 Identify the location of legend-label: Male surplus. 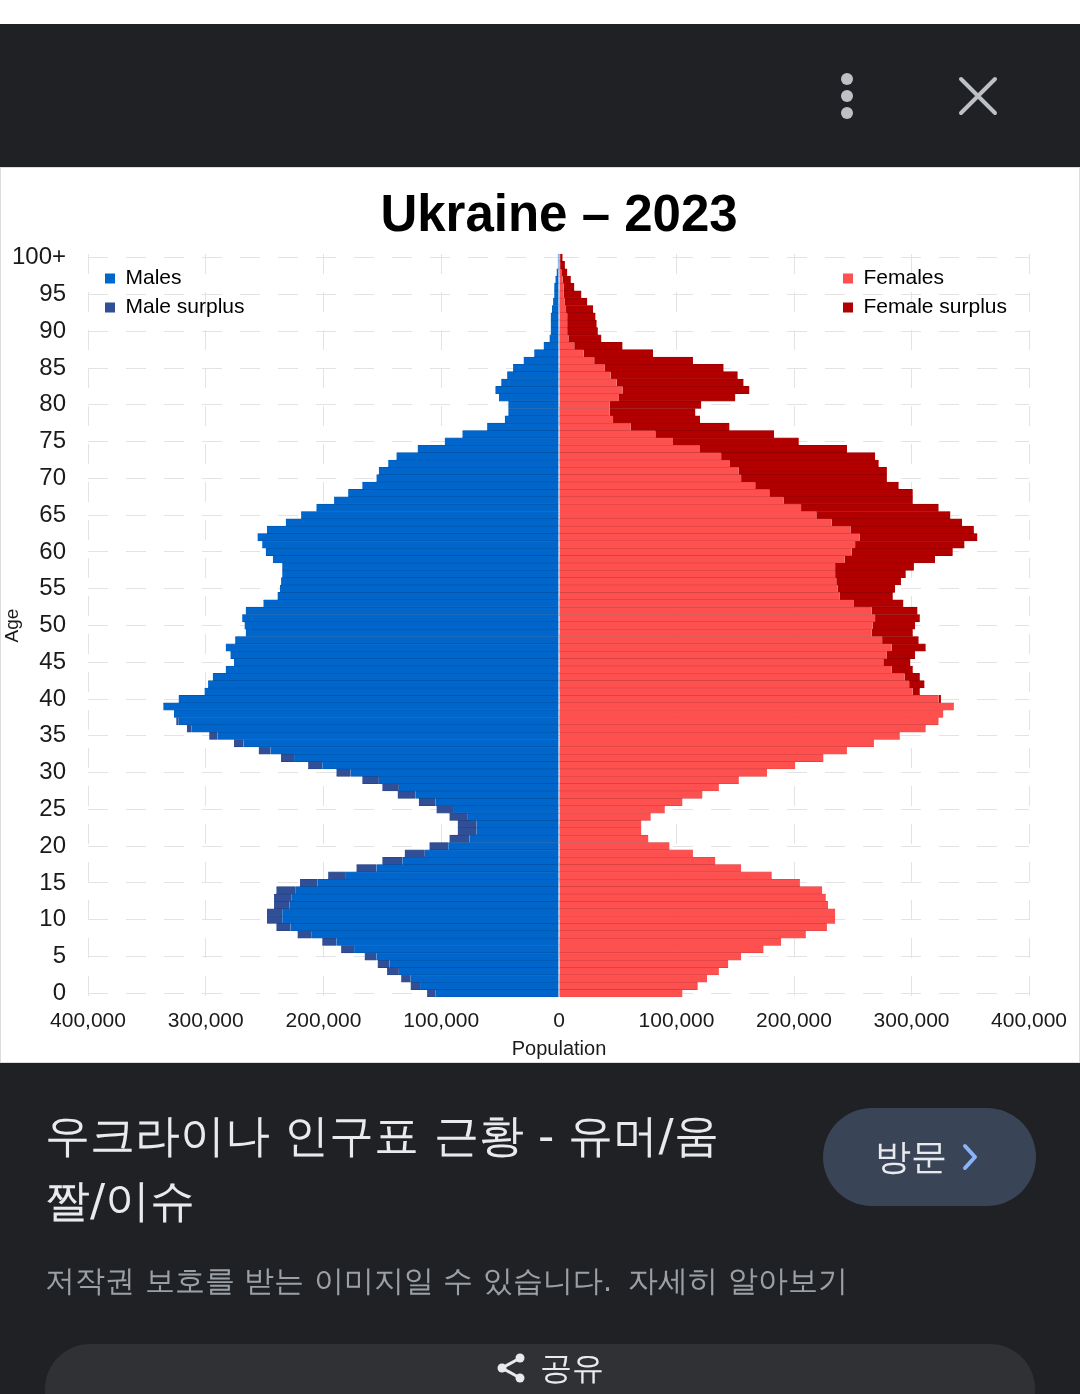
(185, 306).